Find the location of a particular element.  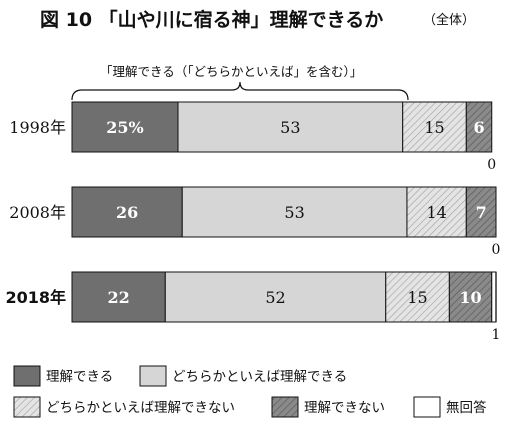

data-label: 26 is located at coordinates (127, 212).